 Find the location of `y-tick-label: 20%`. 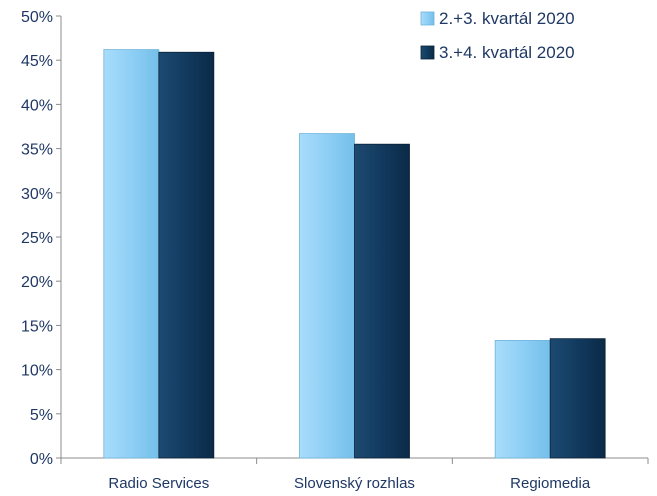

y-tick-label: 20% is located at coordinates (37, 282).